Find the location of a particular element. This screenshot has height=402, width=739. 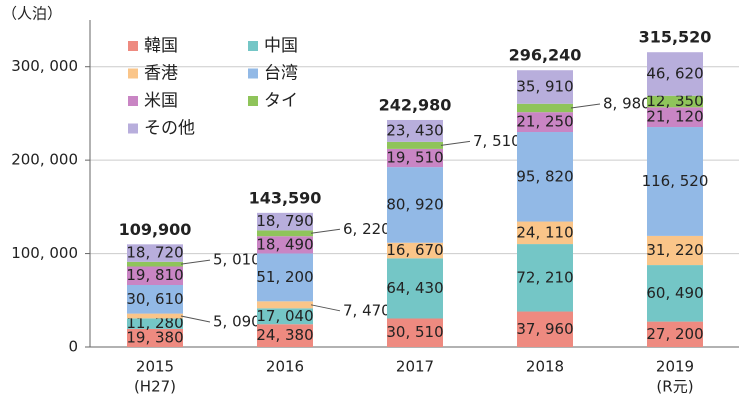

data-label: 19, 810 is located at coordinates (154, 275).